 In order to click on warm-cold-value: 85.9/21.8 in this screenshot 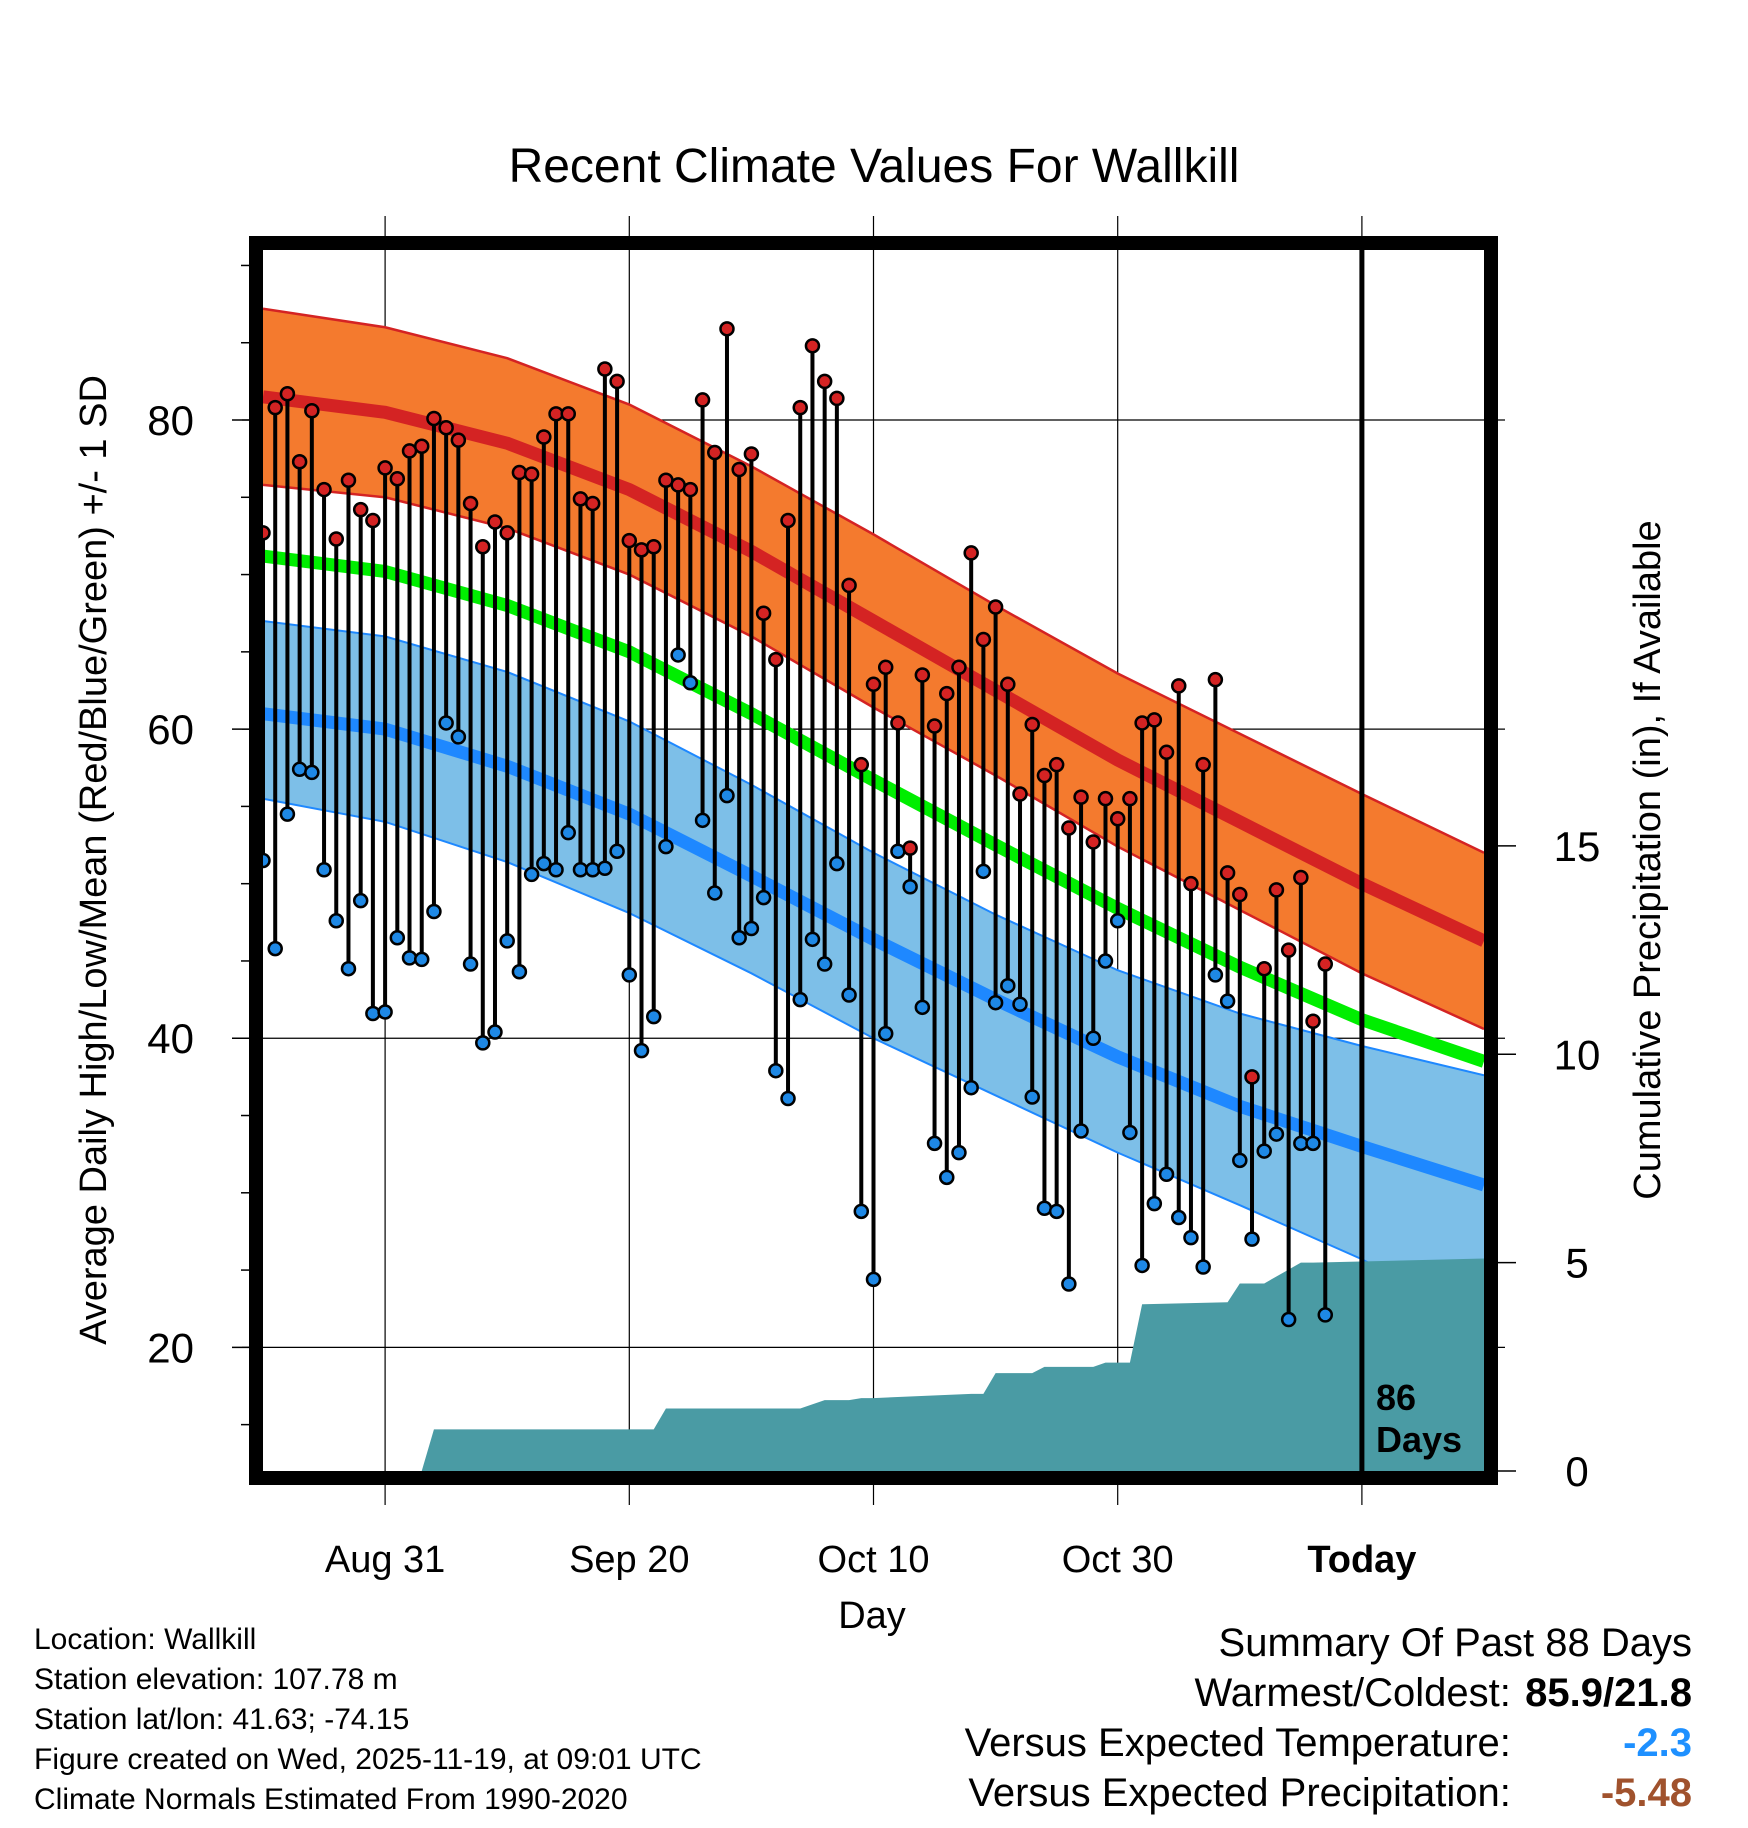, I will do `click(1608, 1693)`.